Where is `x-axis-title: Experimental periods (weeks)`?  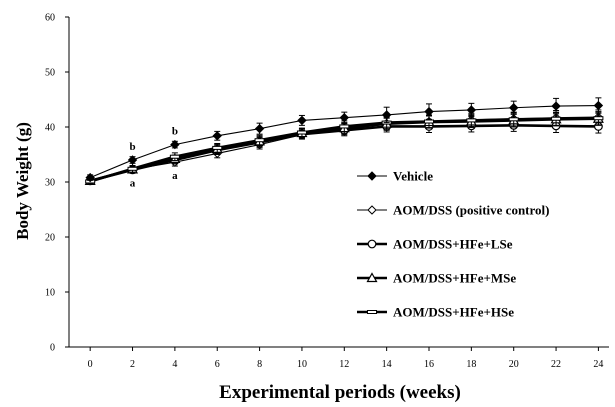 x-axis-title: Experimental periods (weeks) is located at coordinates (340, 392).